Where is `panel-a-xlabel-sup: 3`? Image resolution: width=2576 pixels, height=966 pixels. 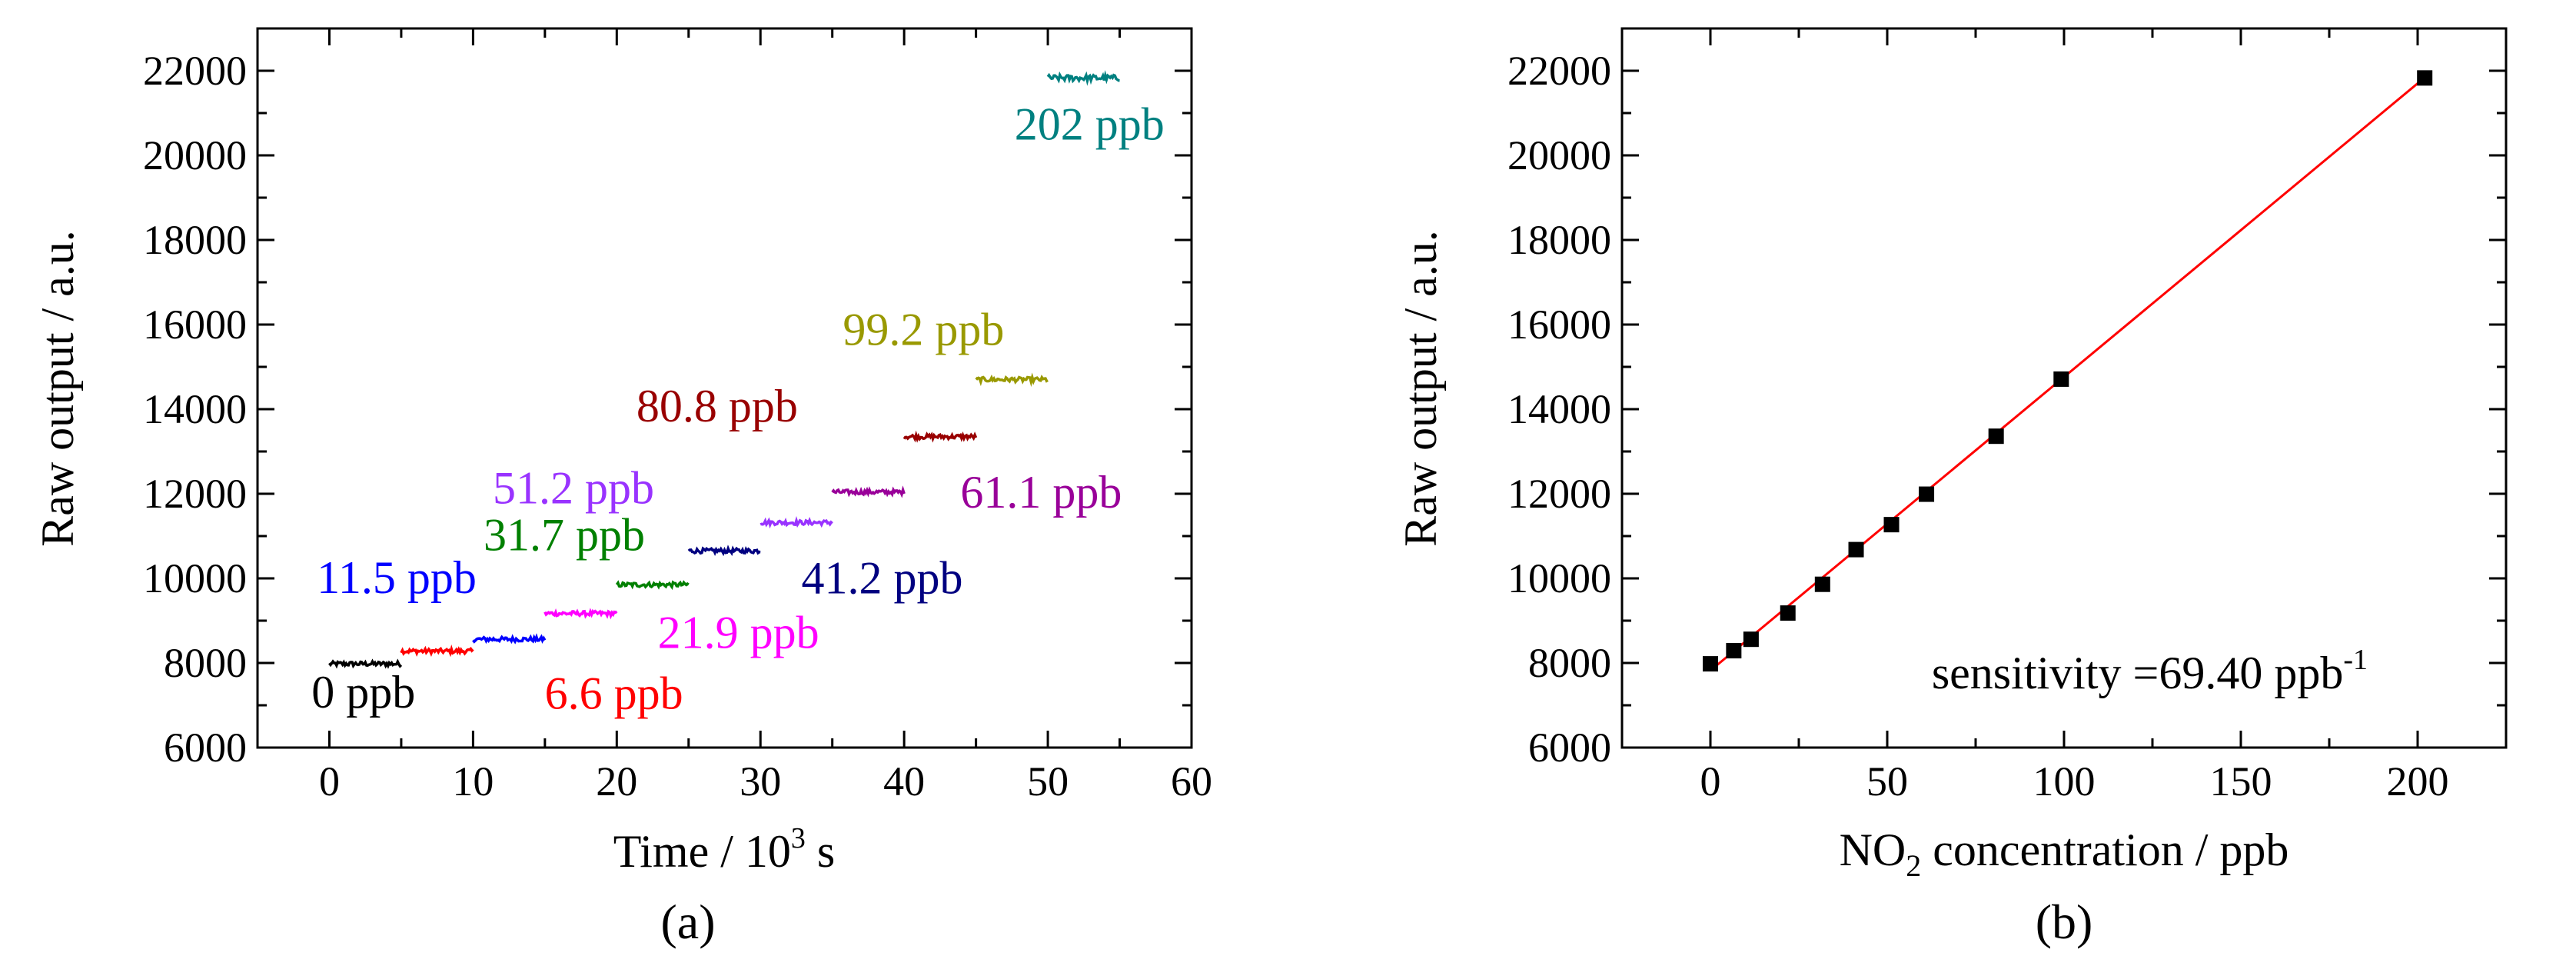
panel-a-xlabel-sup: 3 is located at coordinates (799, 838).